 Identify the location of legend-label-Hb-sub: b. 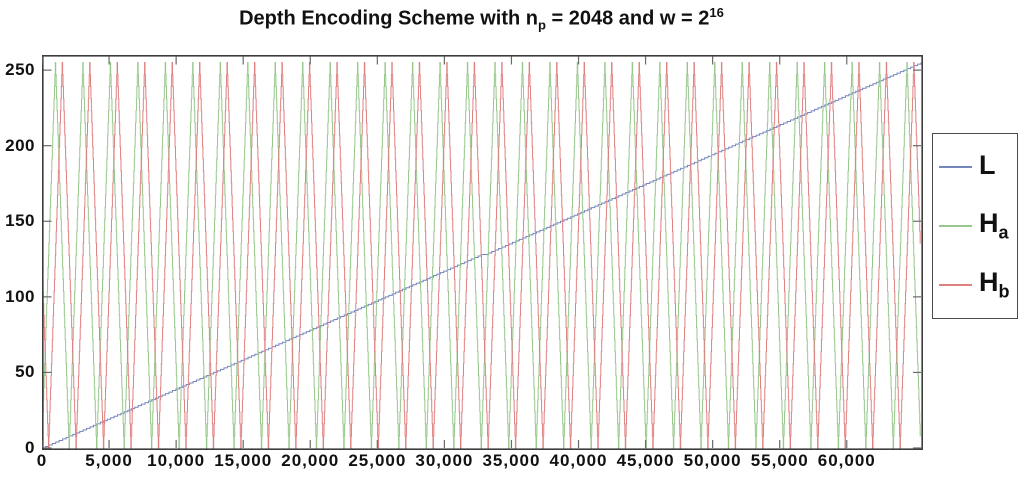
(1004, 291).